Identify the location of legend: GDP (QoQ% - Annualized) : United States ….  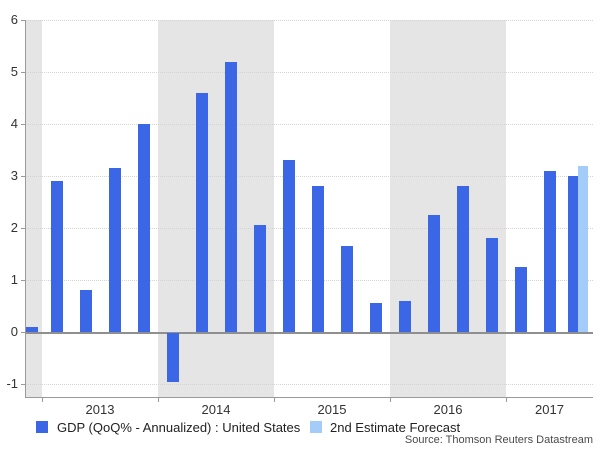
(300, 428).